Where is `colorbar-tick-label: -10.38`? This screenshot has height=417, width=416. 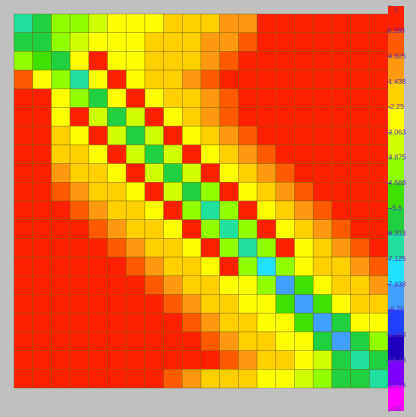 colorbar-tick-label: -10.38 is located at coordinates (396, 360).